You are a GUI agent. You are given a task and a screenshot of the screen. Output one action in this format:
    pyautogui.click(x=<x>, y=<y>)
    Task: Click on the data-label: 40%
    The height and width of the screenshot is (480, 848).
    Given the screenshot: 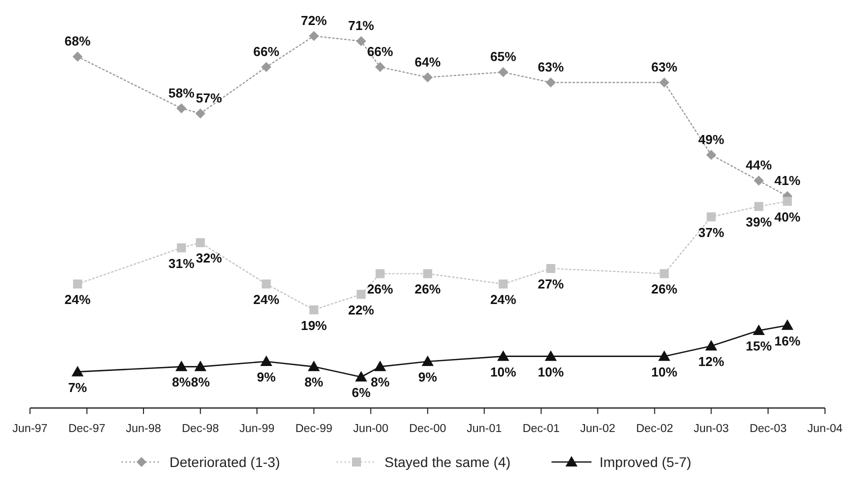 What is the action you would take?
    pyautogui.click(x=787, y=216)
    